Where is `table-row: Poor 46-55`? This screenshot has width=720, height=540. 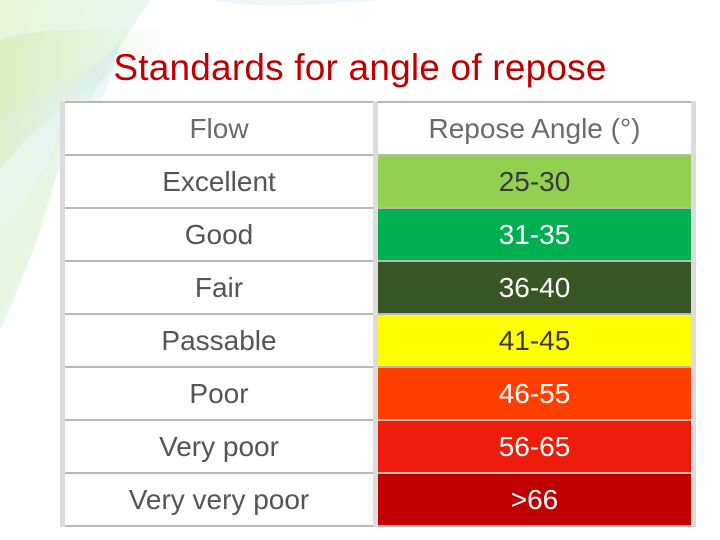
table-row: Poor 46-55 is located at coordinates (378, 393).